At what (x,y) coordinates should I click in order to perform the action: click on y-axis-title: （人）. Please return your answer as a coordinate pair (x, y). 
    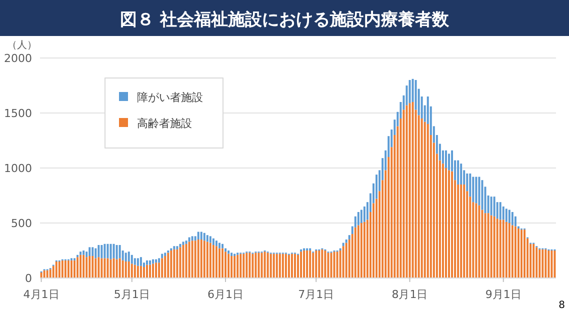
    Looking at the image, I should click on (22, 45).